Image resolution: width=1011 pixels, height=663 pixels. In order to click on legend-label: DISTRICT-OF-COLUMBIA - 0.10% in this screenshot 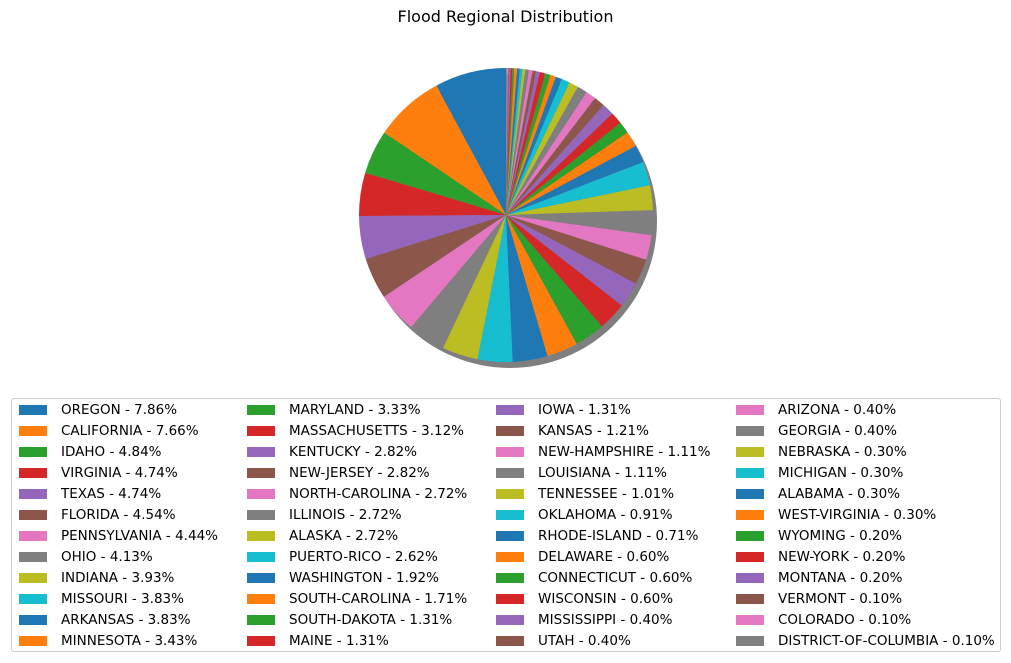, I will do `click(886, 641)`.